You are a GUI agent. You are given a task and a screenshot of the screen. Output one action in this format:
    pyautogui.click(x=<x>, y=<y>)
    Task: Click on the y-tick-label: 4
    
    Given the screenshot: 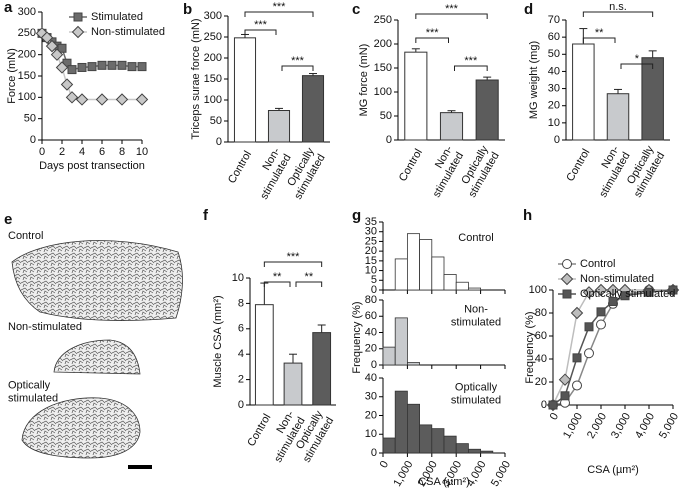 What is the action you would take?
    pyautogui.click(x=241, y=354)
    